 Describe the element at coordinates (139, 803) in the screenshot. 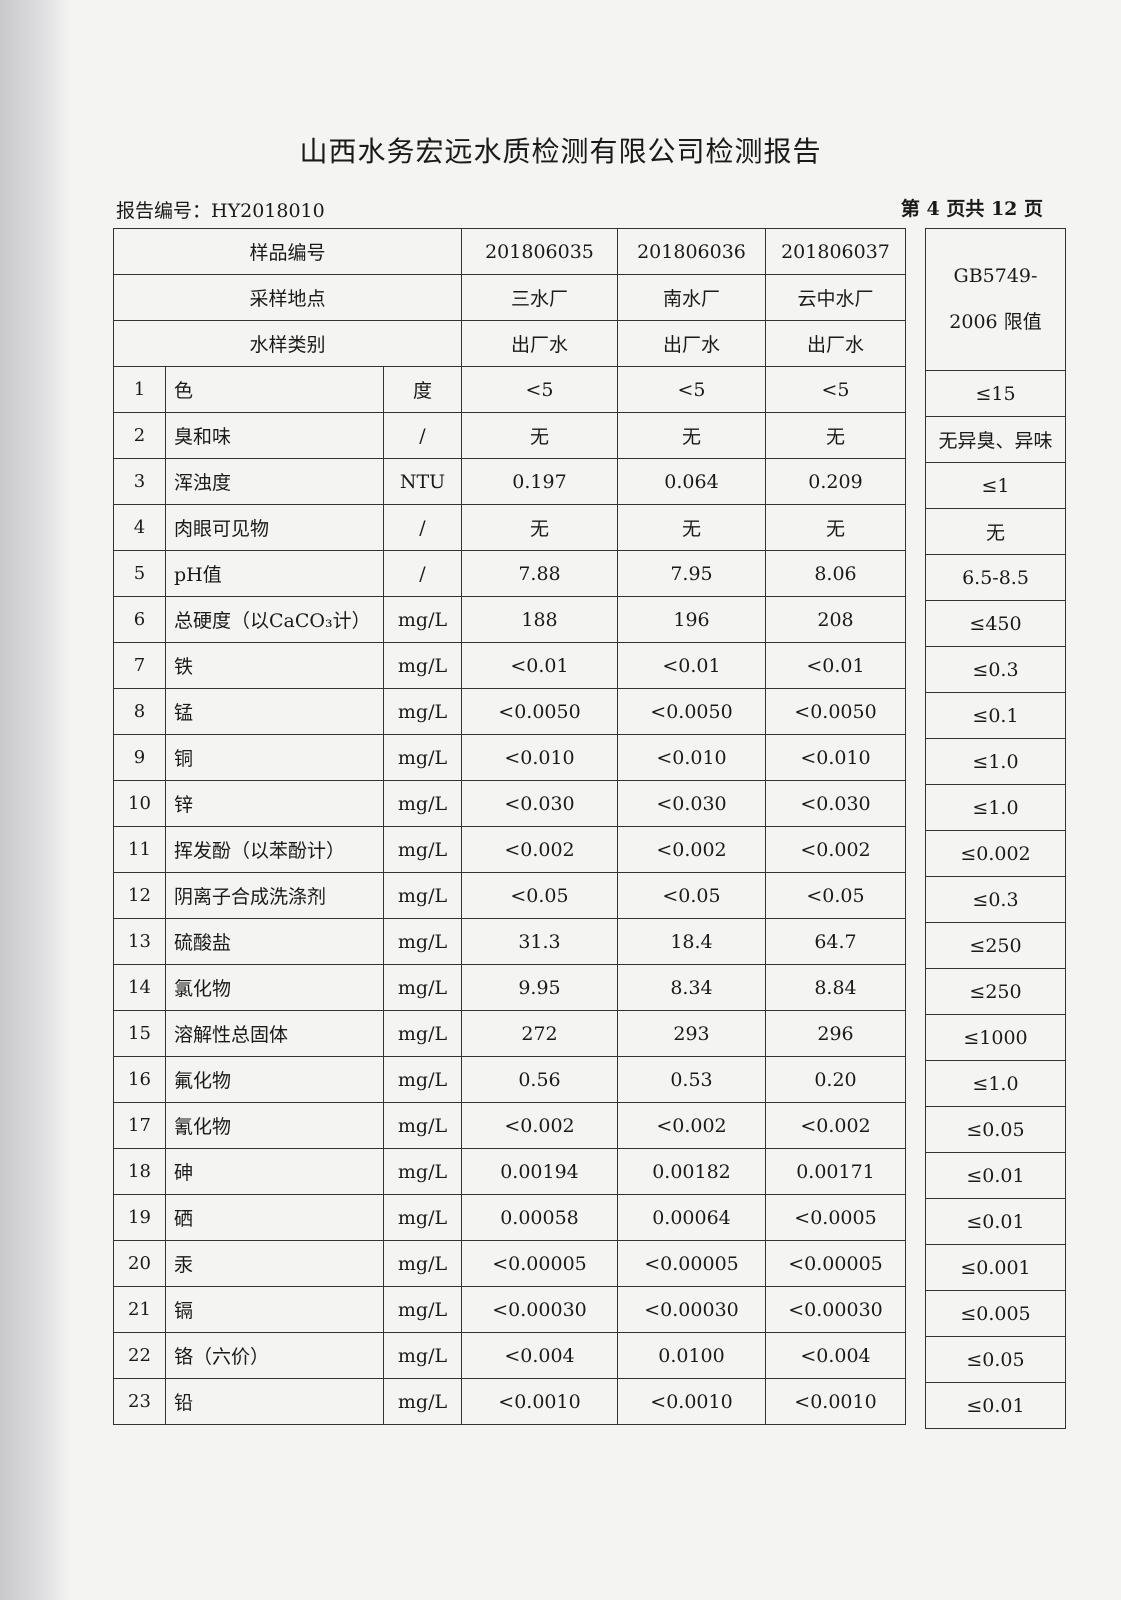

I see `item-index: 10` at that location.